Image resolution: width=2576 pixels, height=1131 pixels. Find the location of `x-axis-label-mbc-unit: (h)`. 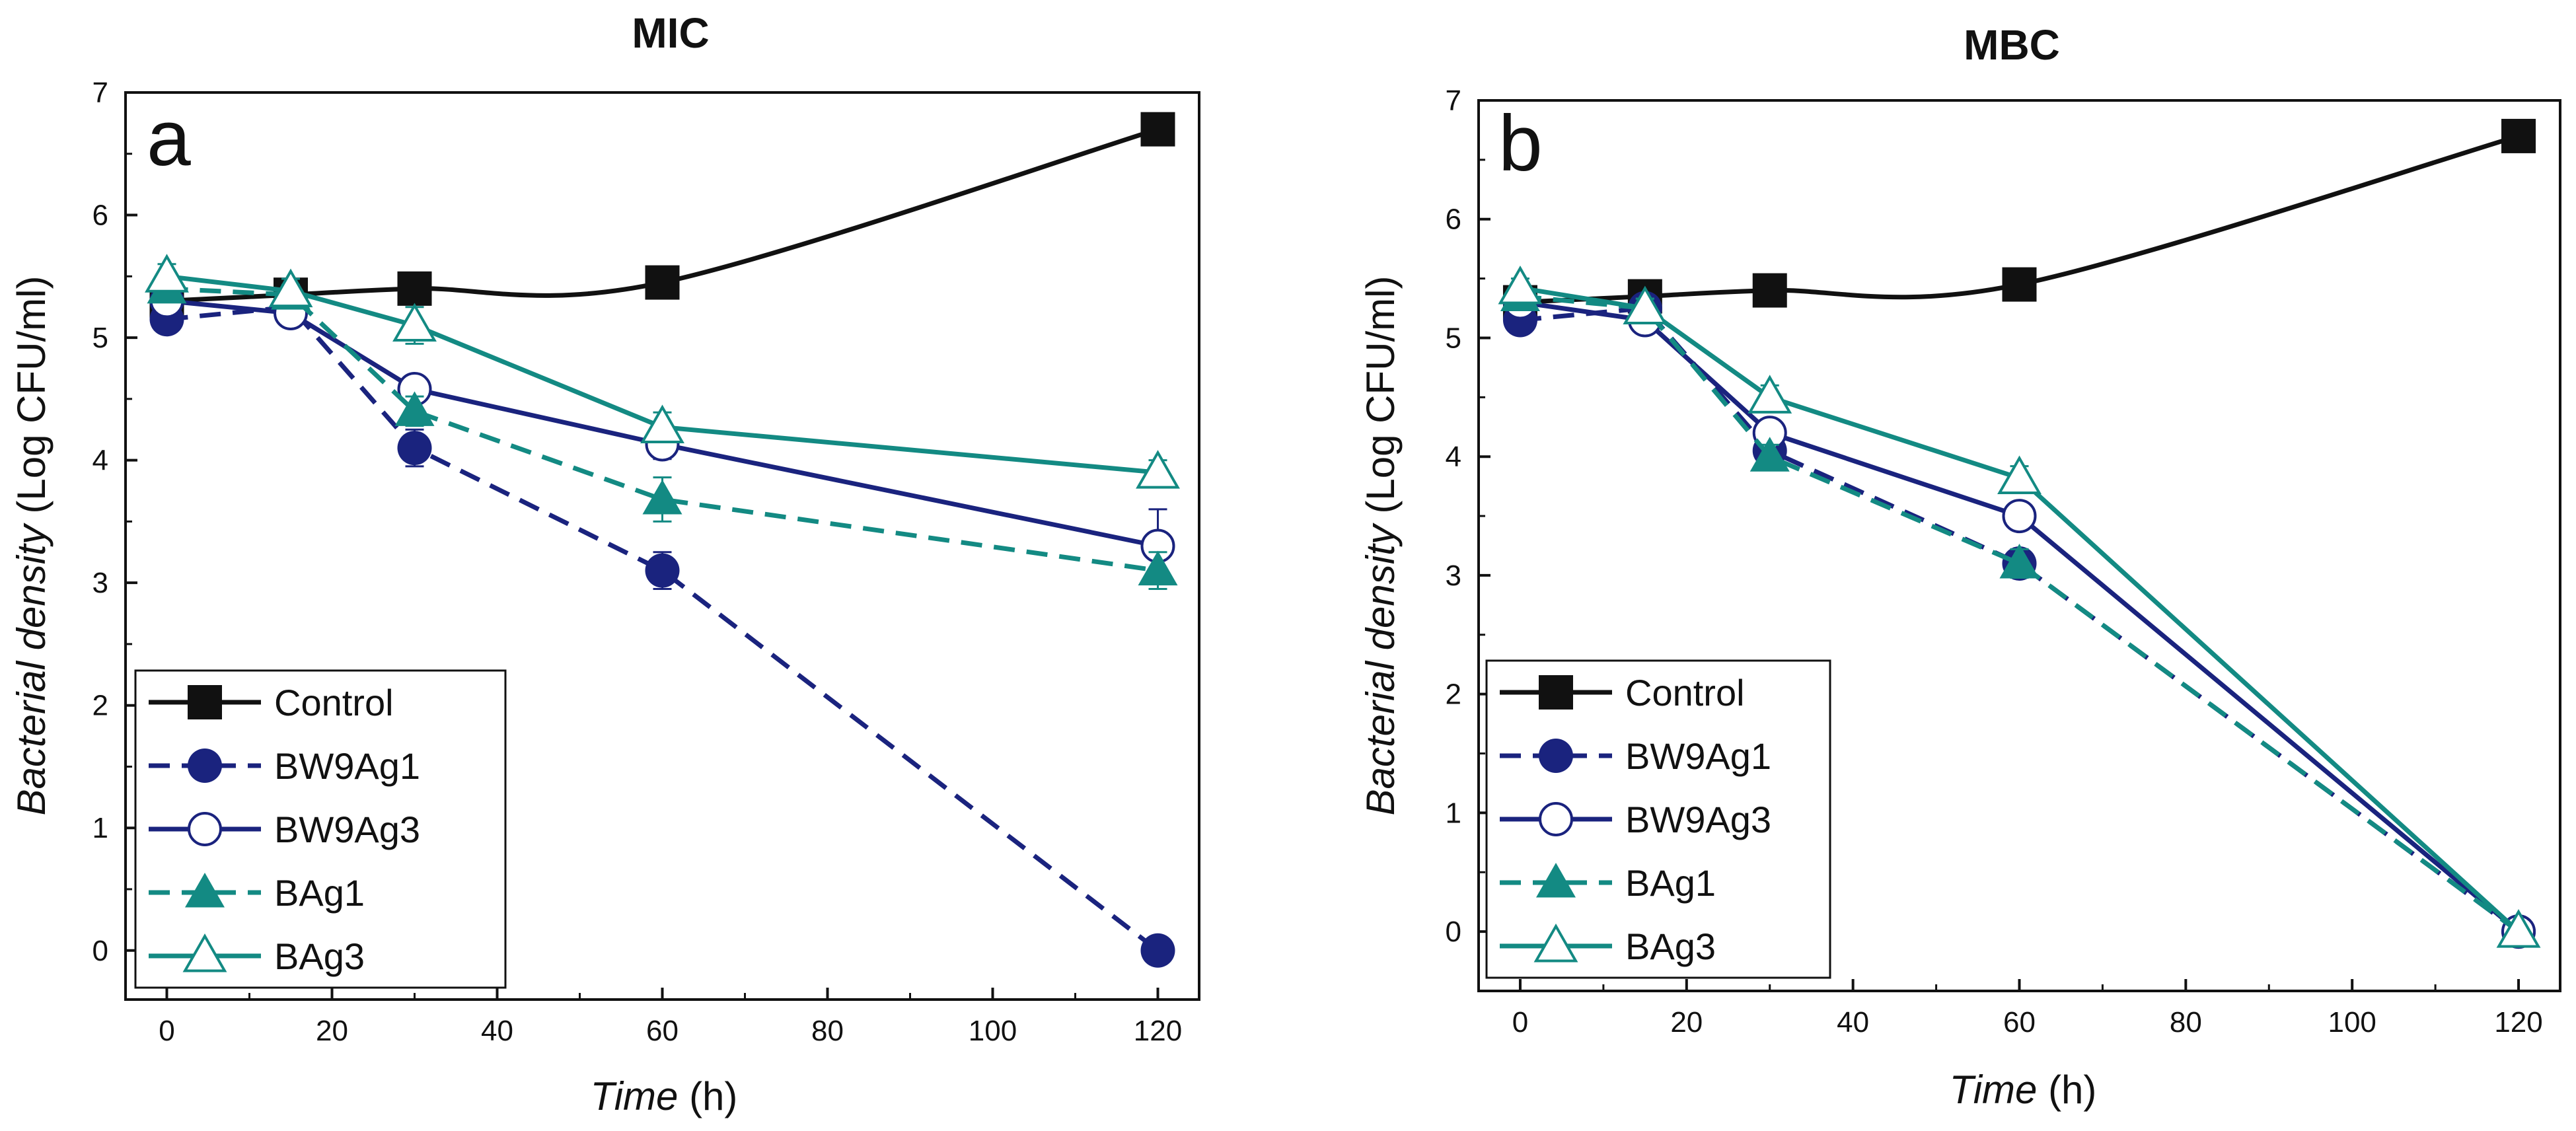

x-axis-label-mbc-unit: (h) is located at coordinates (2066, 1090).